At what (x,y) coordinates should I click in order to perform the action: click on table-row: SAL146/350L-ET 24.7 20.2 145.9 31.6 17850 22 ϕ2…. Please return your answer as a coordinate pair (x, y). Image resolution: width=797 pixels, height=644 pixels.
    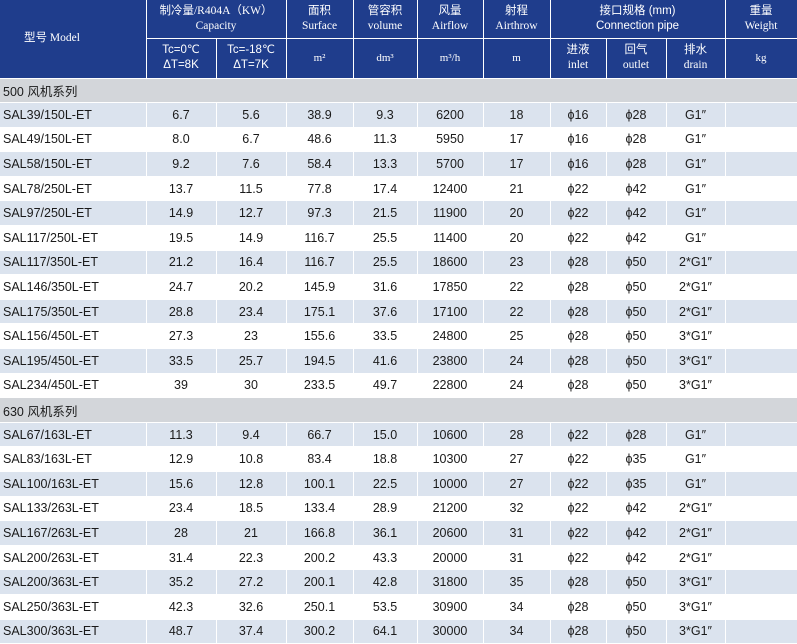
    Looking at the image, I should click on (398, 287).